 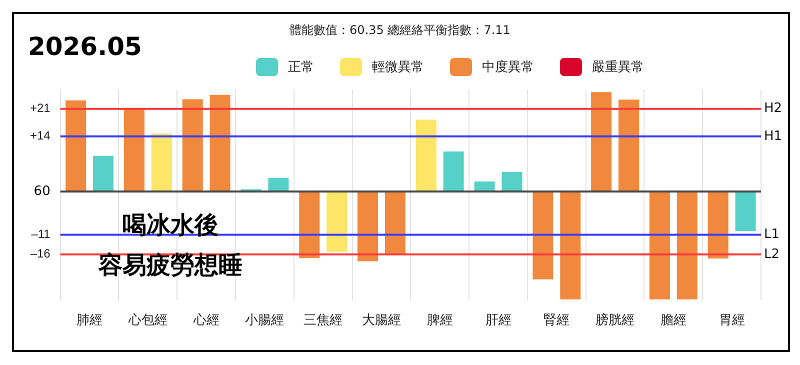 What do you see at coordinates (170, 225) in the screenshot?
I see `annotation: 喝冰水後` at bounding box center [170, 225].